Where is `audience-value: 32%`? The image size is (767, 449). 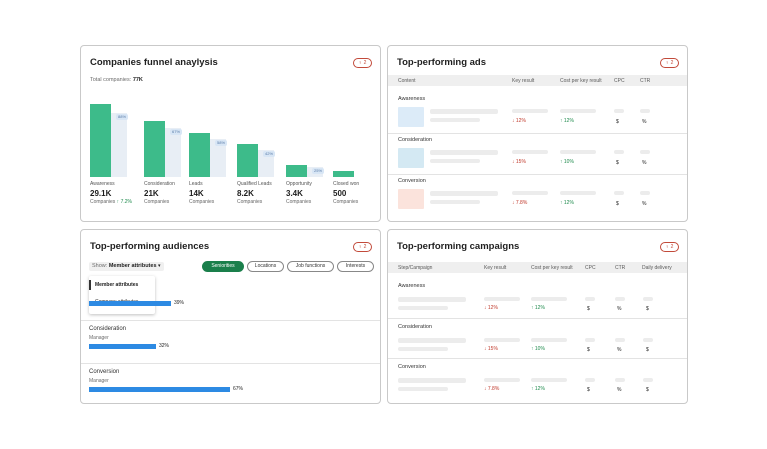
audience-value: 32% is located at coordinates (164, 346).